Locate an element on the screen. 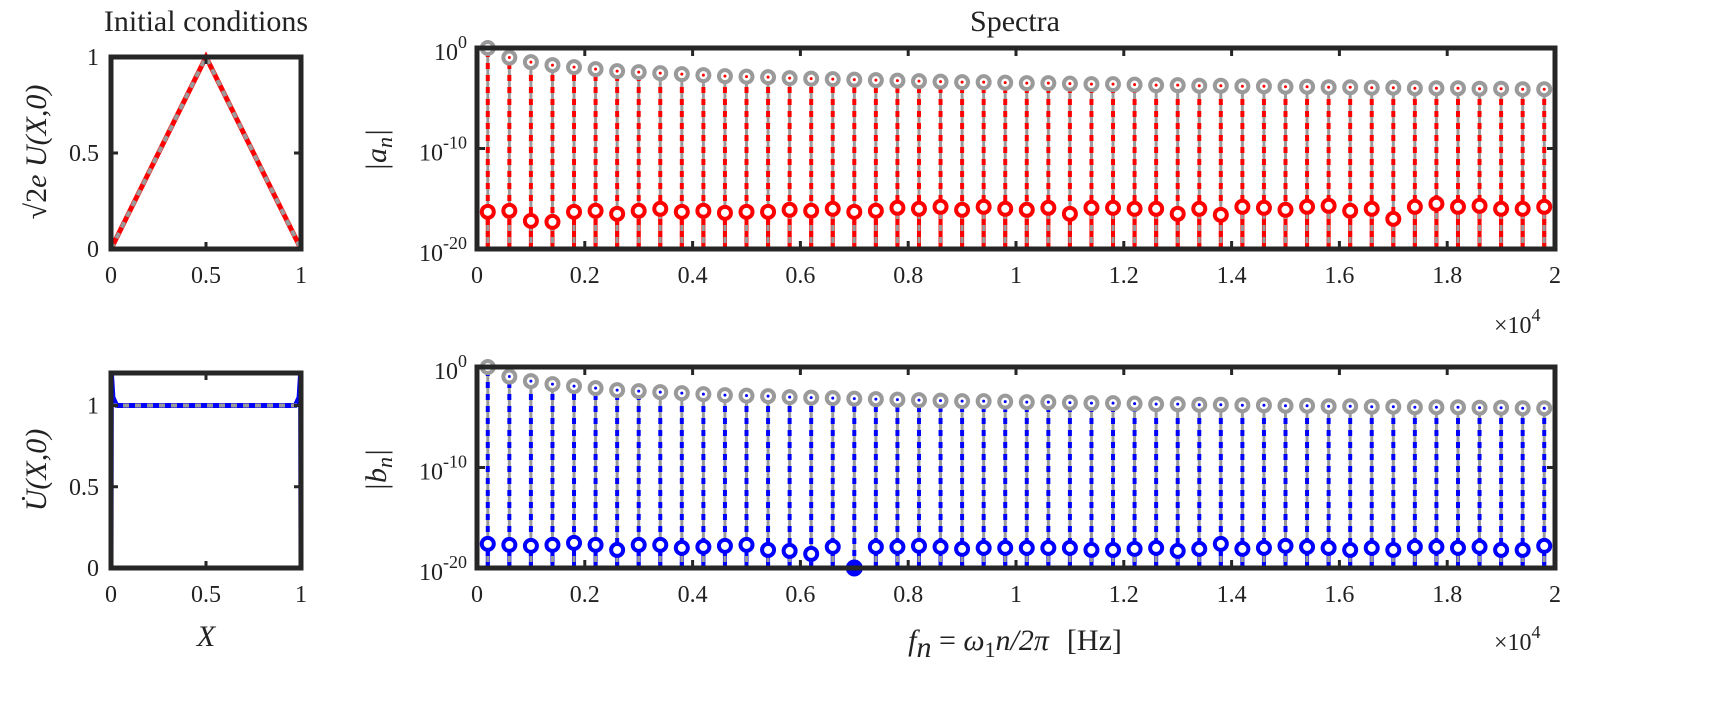 The image size is (1727, 728). title-initial-conditions: Initial conditions is located at coordinates (206, 21).